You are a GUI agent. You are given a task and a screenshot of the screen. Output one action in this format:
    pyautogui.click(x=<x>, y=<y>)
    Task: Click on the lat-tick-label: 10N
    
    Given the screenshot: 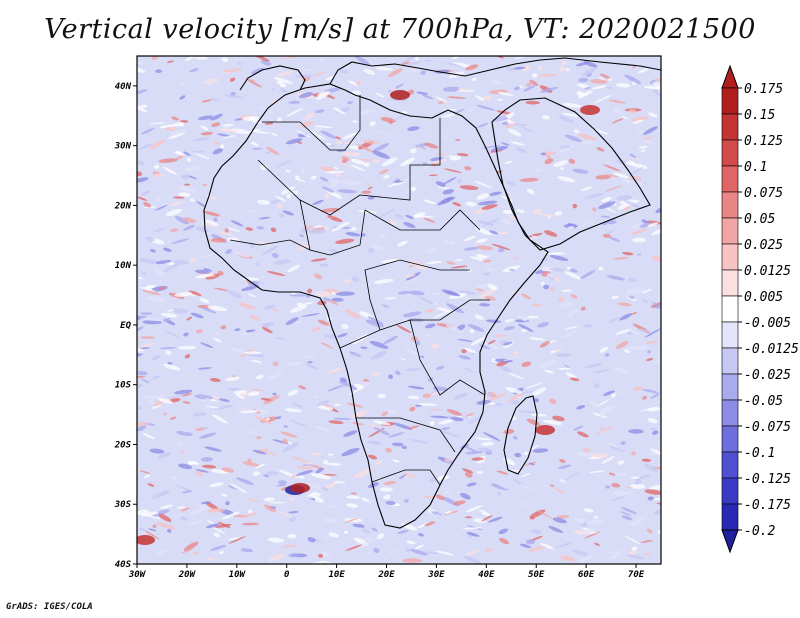 What is the action you would take?
    pyautogui.click(x=123, y=266)
    